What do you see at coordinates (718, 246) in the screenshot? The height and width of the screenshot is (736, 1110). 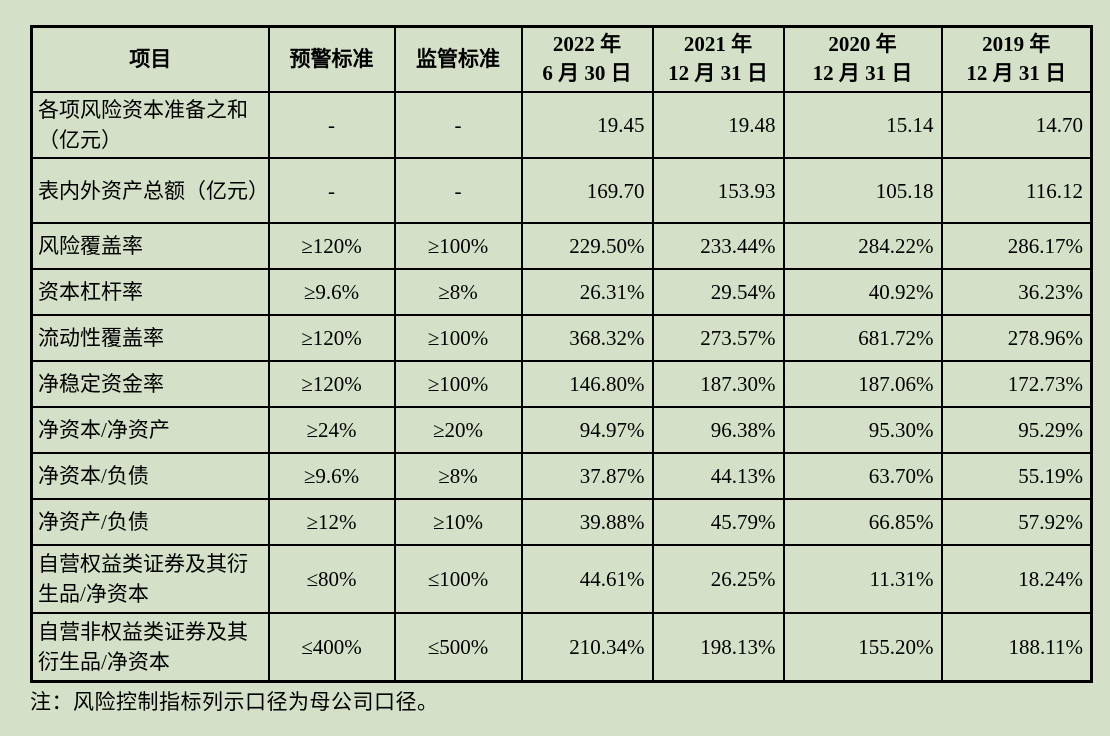 I see `value-cell: 233.44%` at bounding box center [718, 246].